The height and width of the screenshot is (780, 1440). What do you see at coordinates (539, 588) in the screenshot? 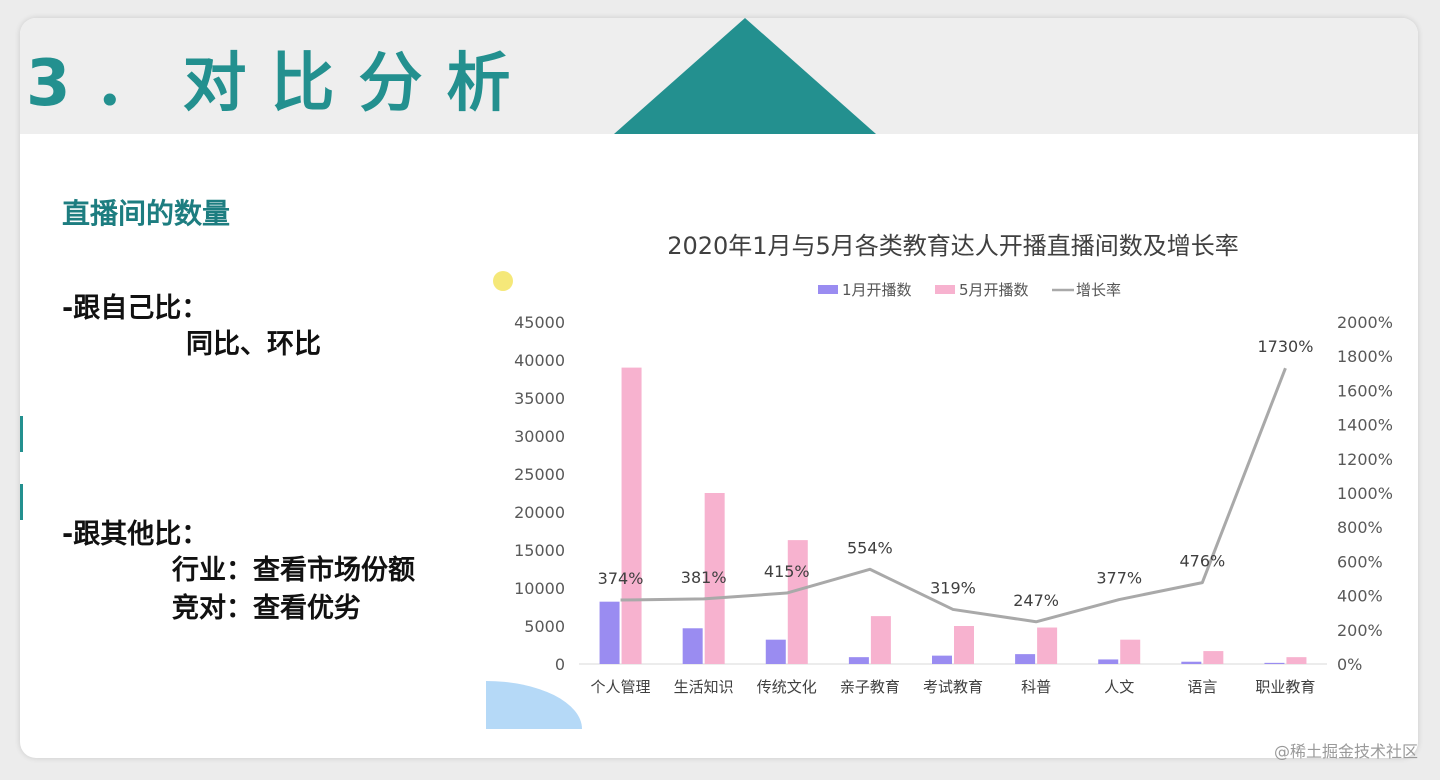
I see `left-axis-tick-label: 10000` at bounding box center [539, 588].